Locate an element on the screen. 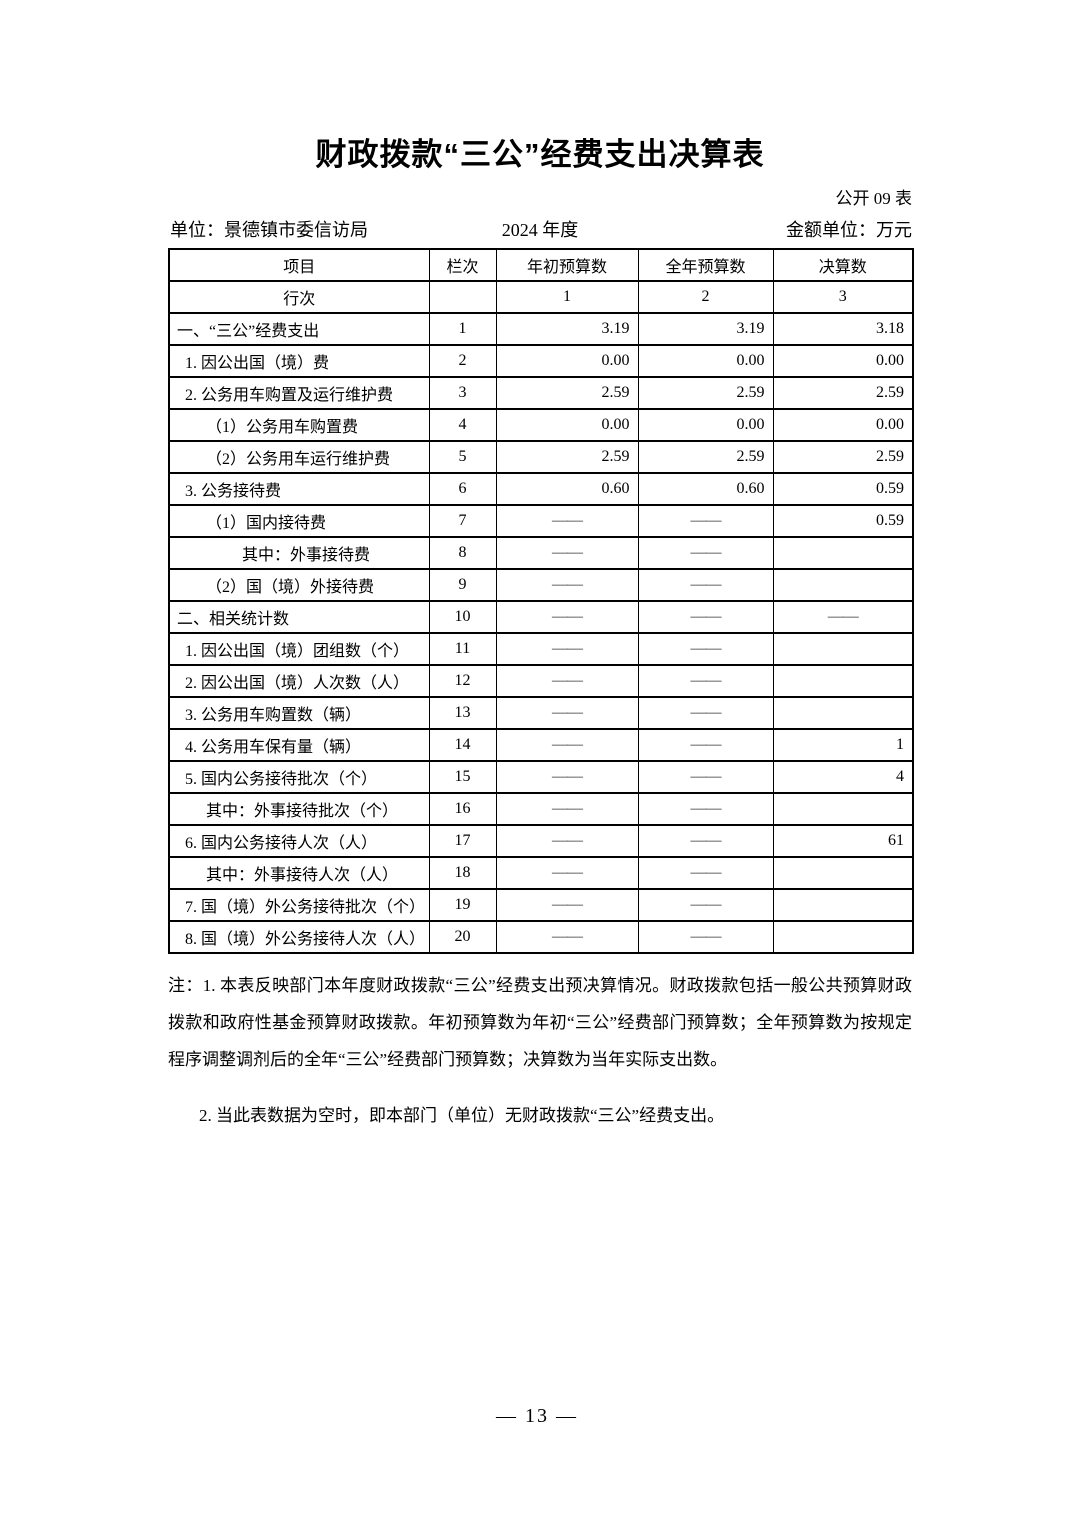  table-row: 其中：外事接待批次（个） 16 —— —— is located at coordinates (541, 809).